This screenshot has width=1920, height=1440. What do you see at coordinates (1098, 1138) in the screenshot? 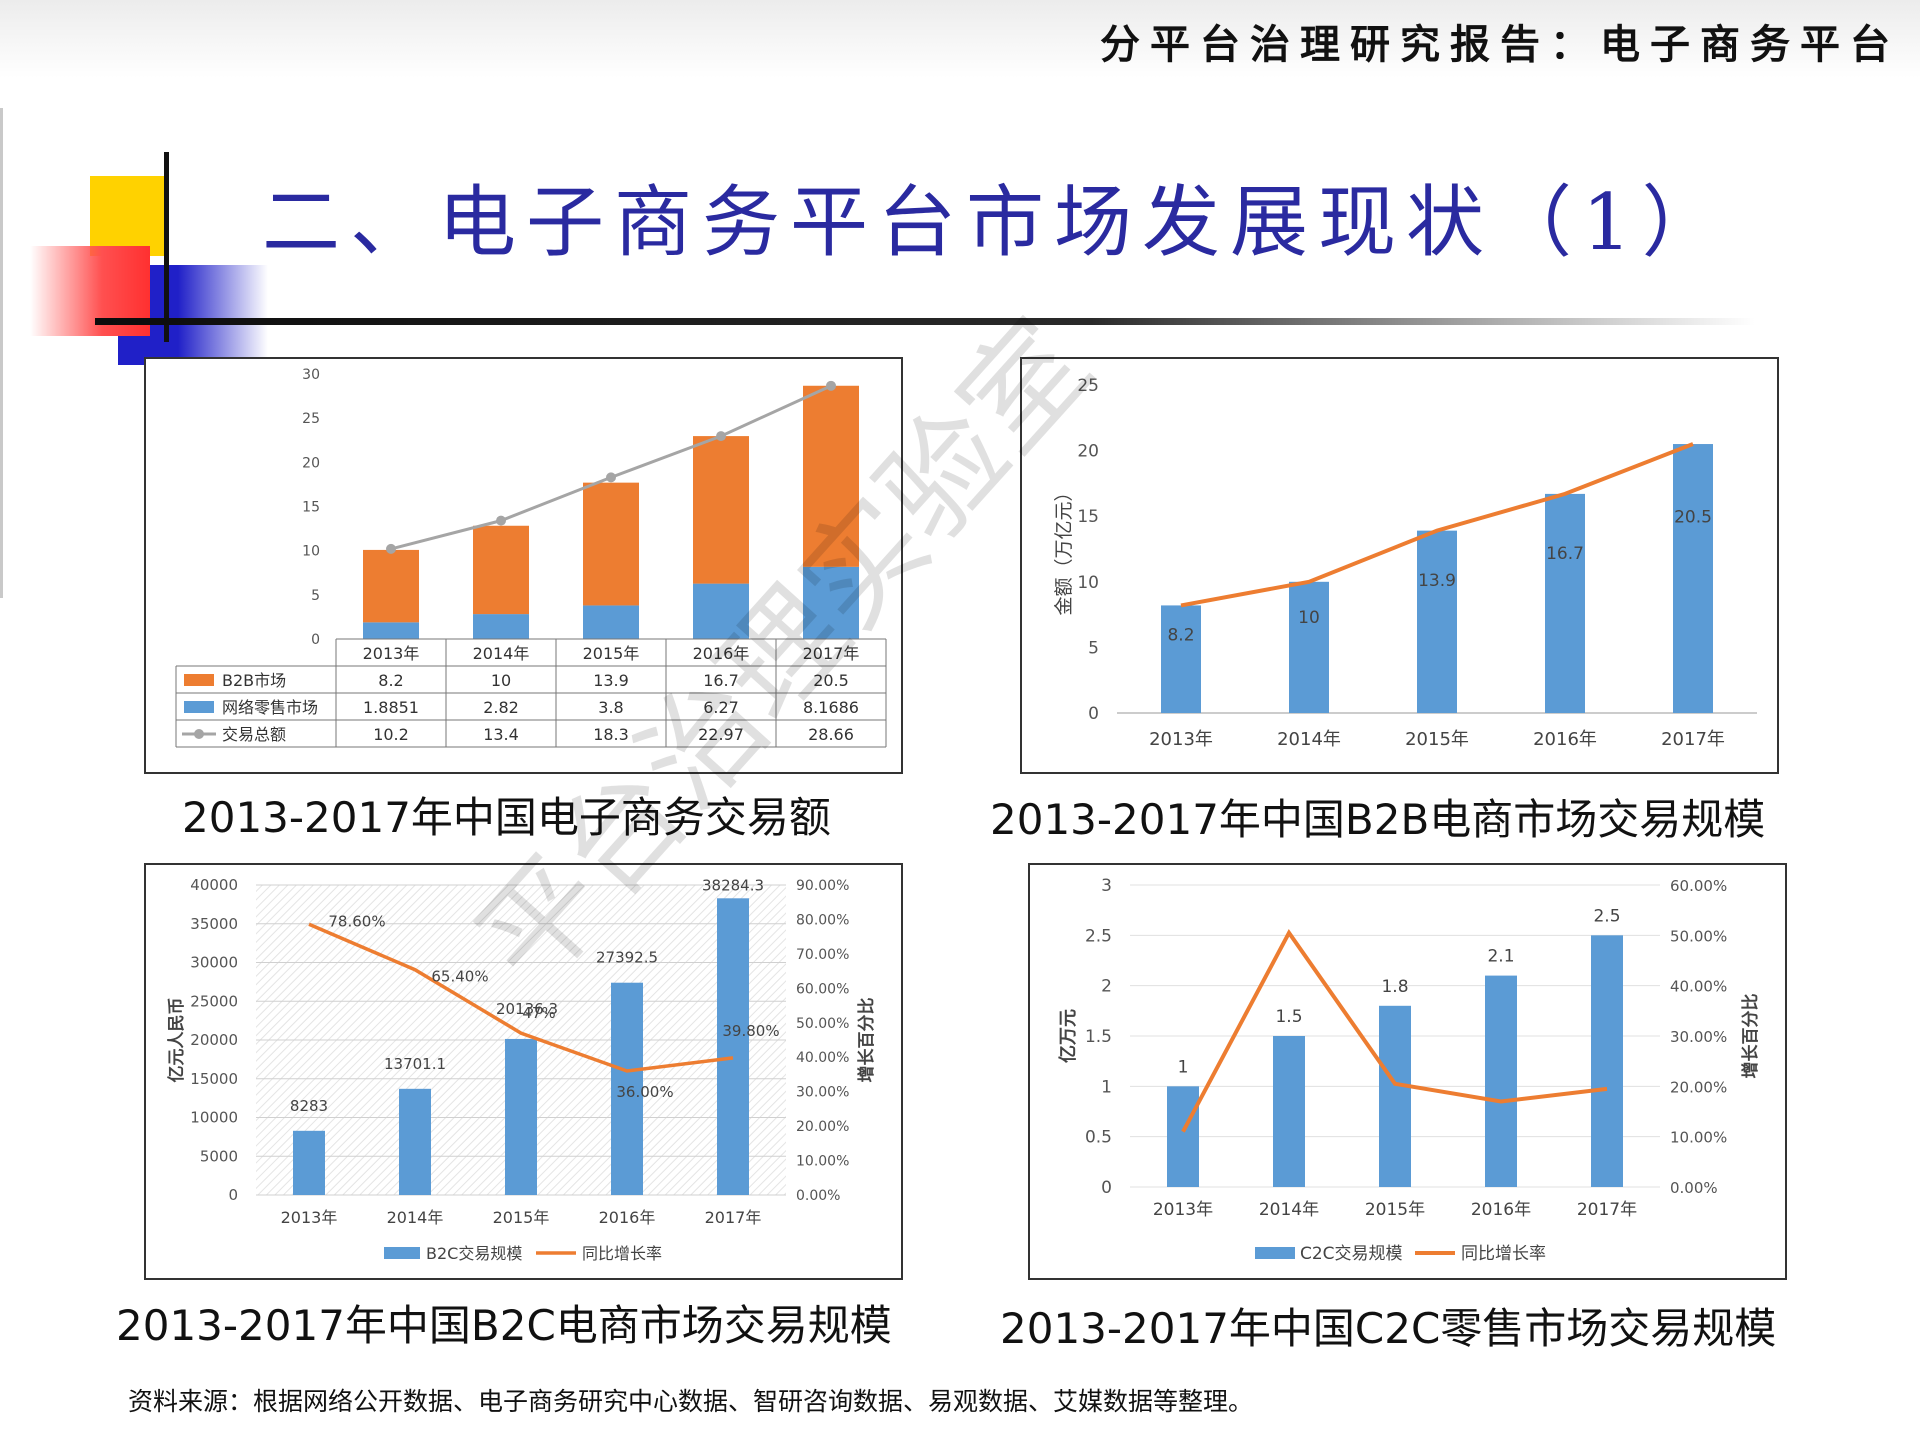
I see `y-tick-label: 0.5` at bounding box center [1098, 1138].